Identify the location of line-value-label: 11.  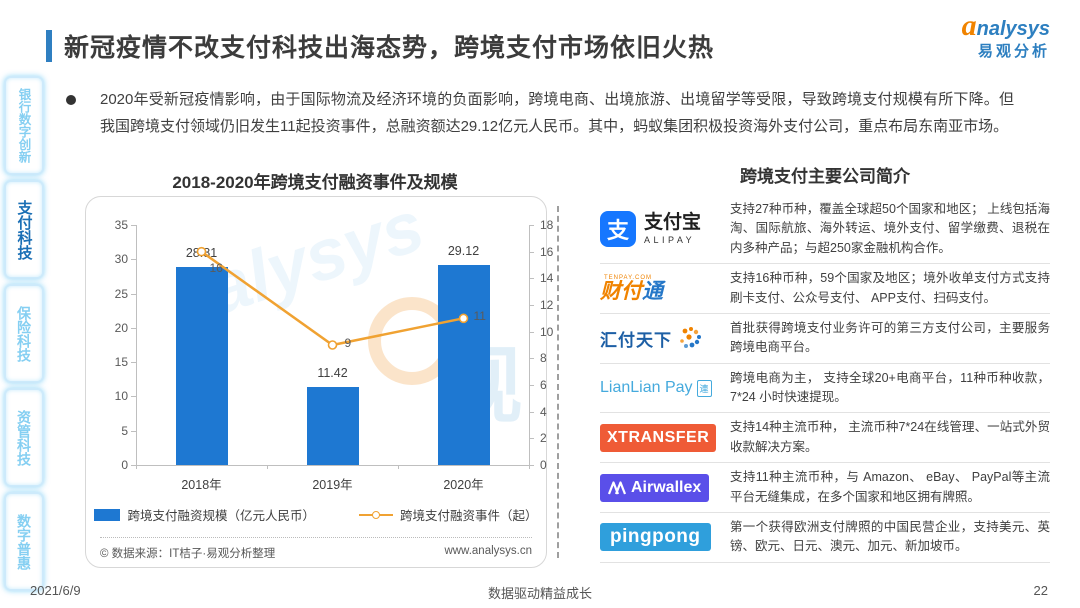
(479, 316).